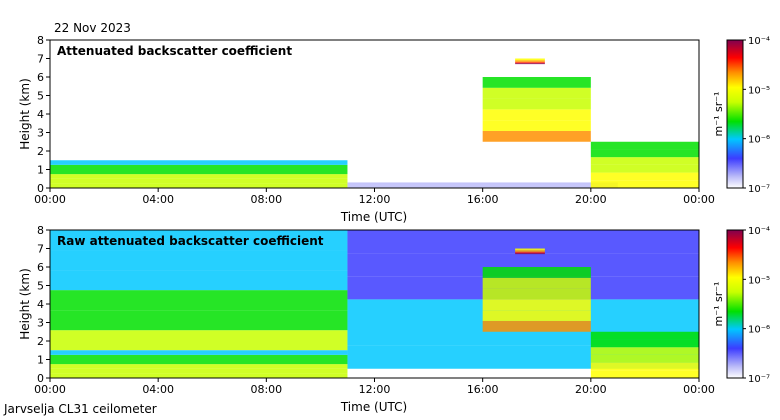  Describe the element at coordinates (174, 51) in the screenshot. I see `panel-title: Attenuated backscatter coefficient` at that location.